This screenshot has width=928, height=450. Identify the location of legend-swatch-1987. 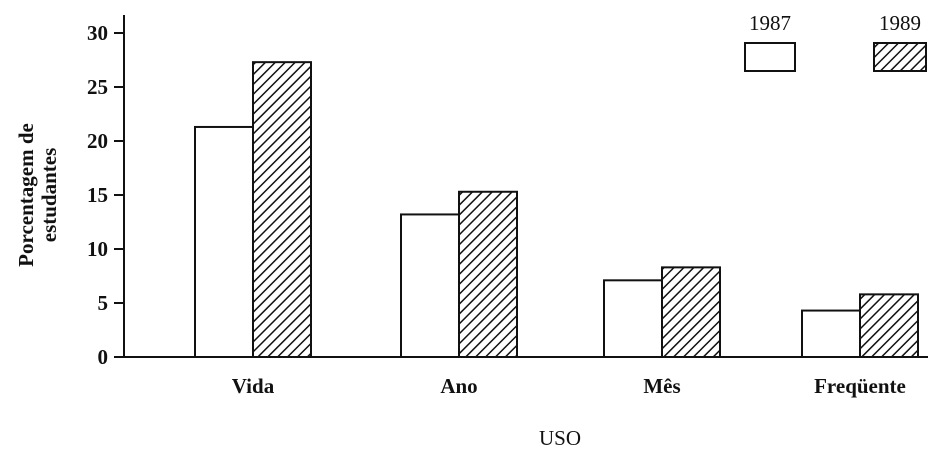
(770, 57).